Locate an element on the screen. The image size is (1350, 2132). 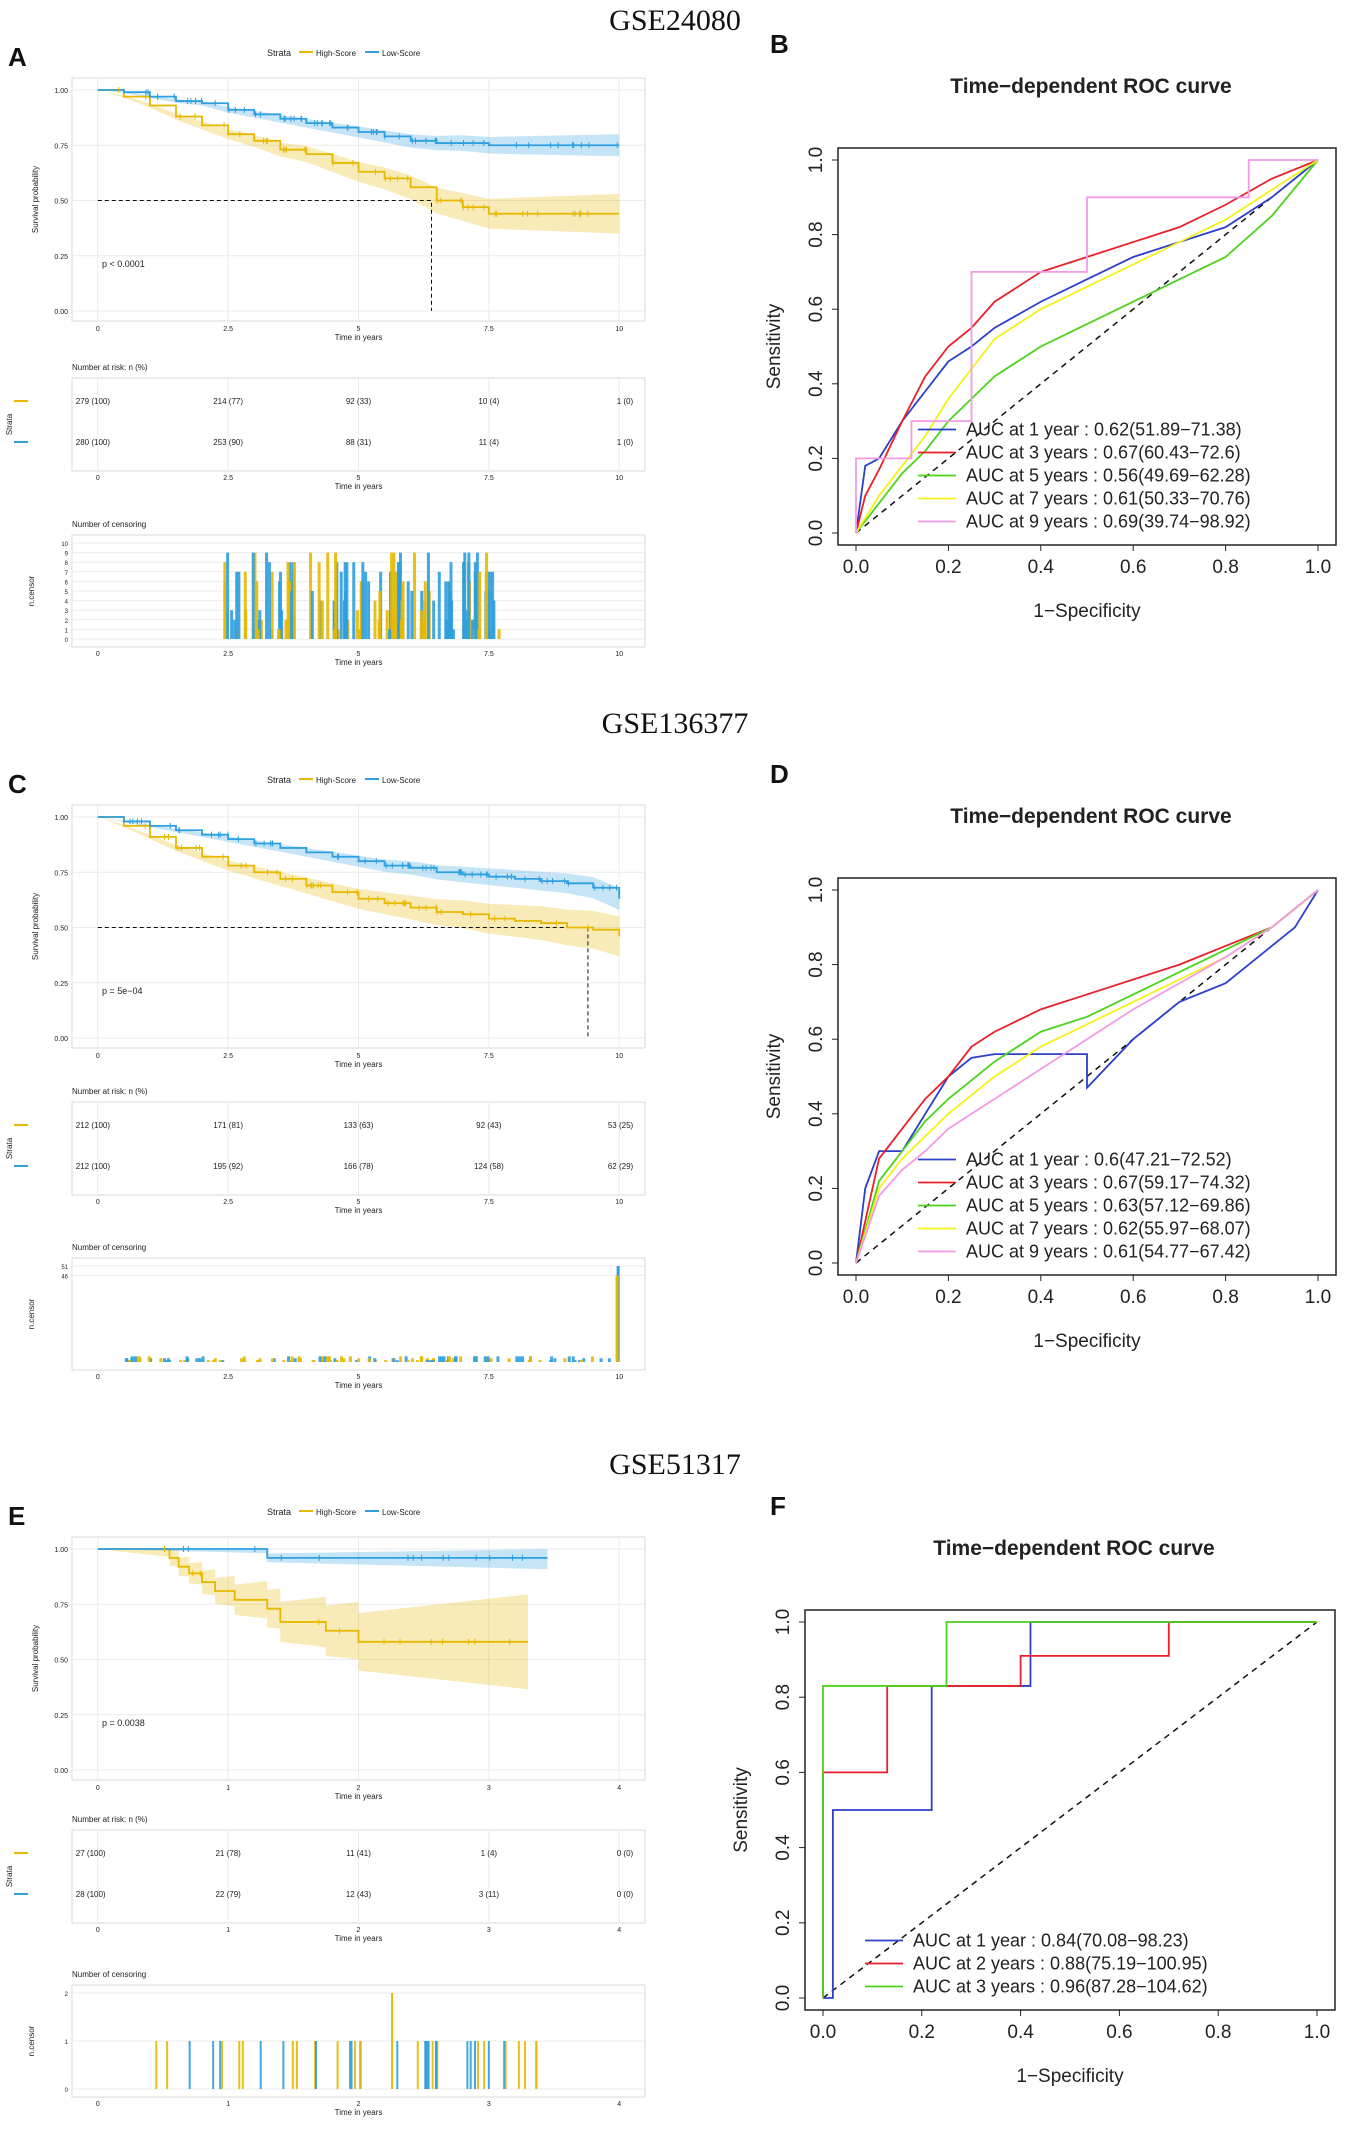
km-pvalue: p = 5e−04 is located at coordinates (122, 991).